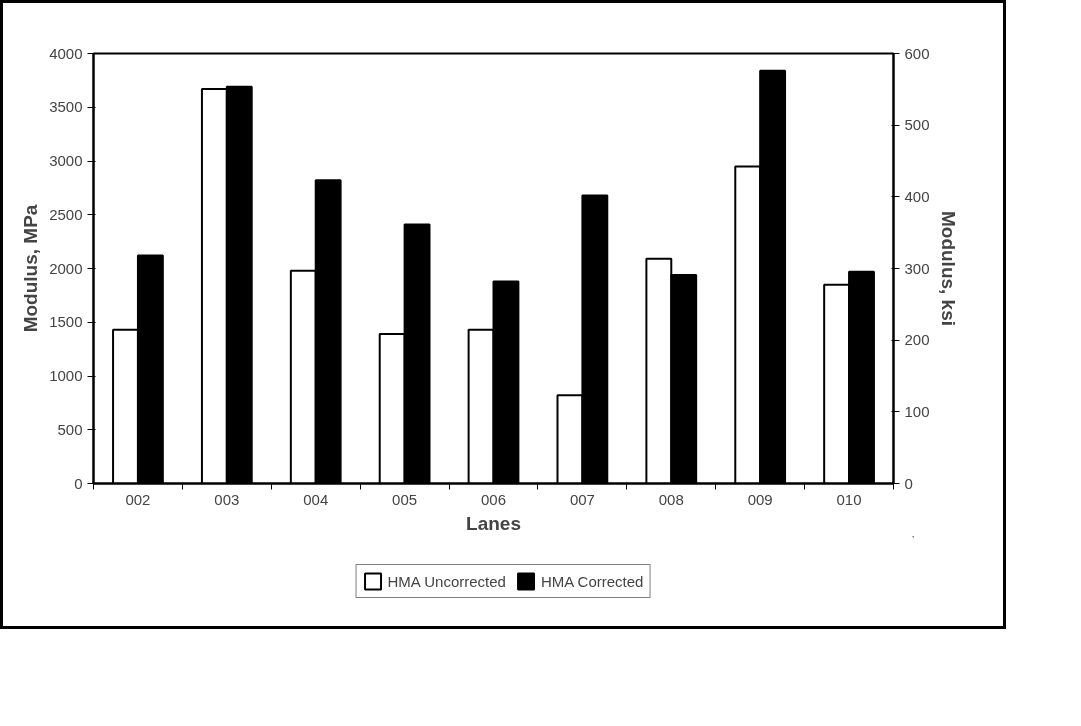 The image size is (1081, 726). I want to click on y2-tick-label: 400, so click(917, 196).